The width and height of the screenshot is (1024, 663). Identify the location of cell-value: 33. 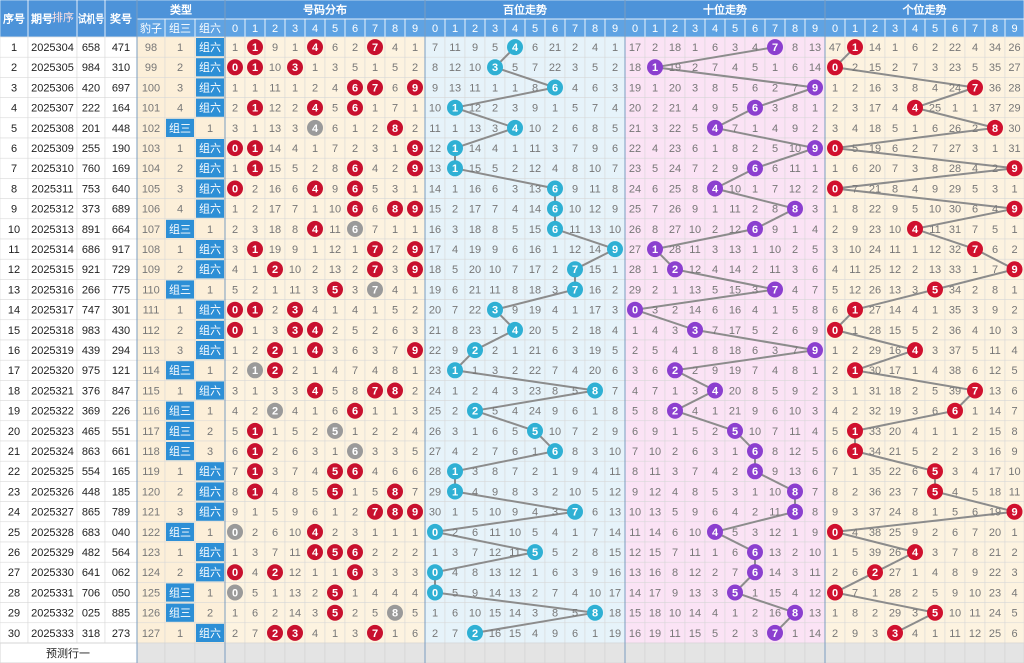
(955, 270).